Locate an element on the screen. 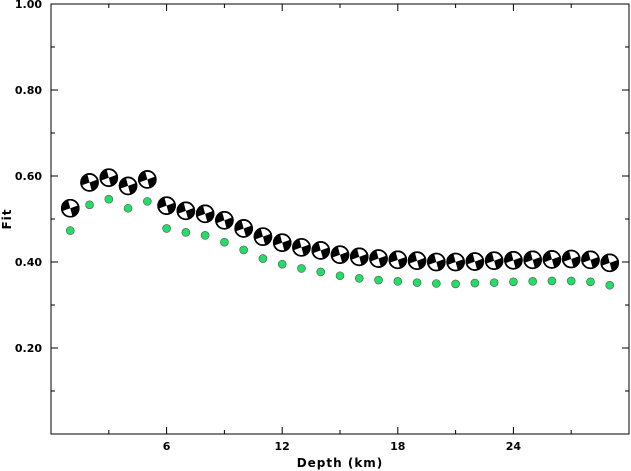 The width and height of the screenshot is (631, 471). x-tick-label: 6 is located at coordinates (167, 446).